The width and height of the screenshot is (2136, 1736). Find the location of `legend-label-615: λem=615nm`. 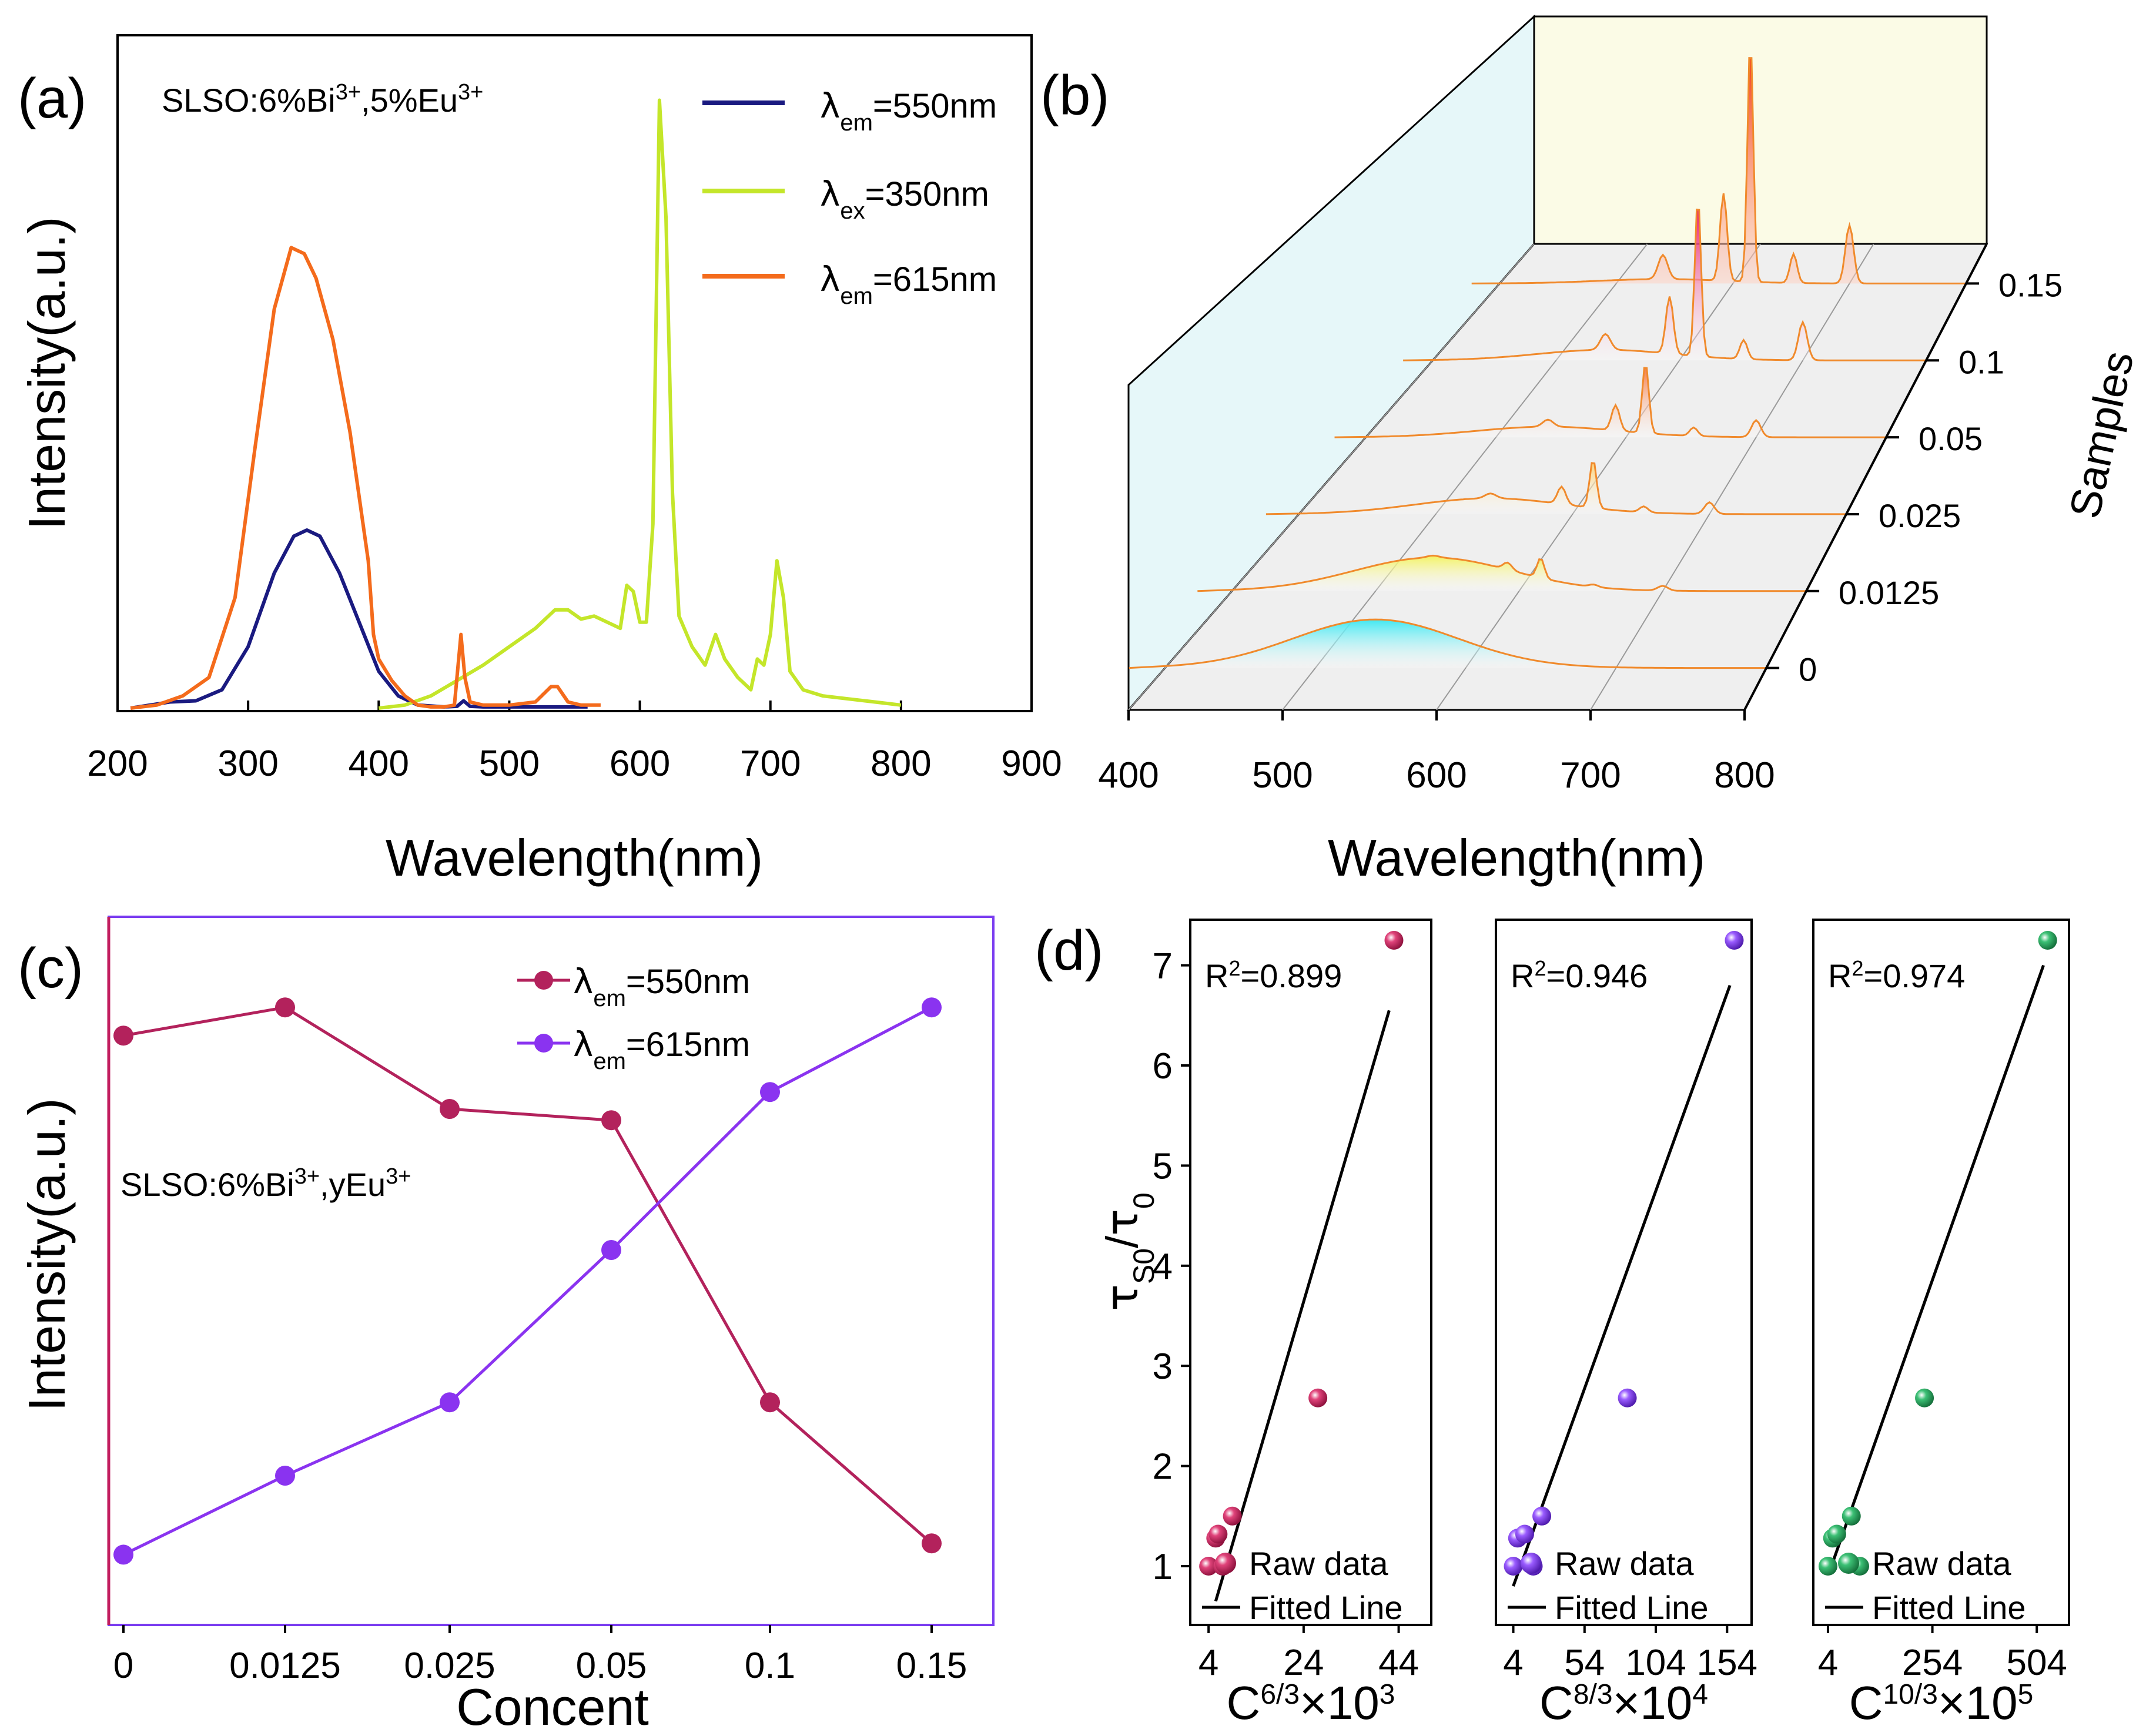

legend-label-615: λem=615nm is located at coordinates (661, 1049).